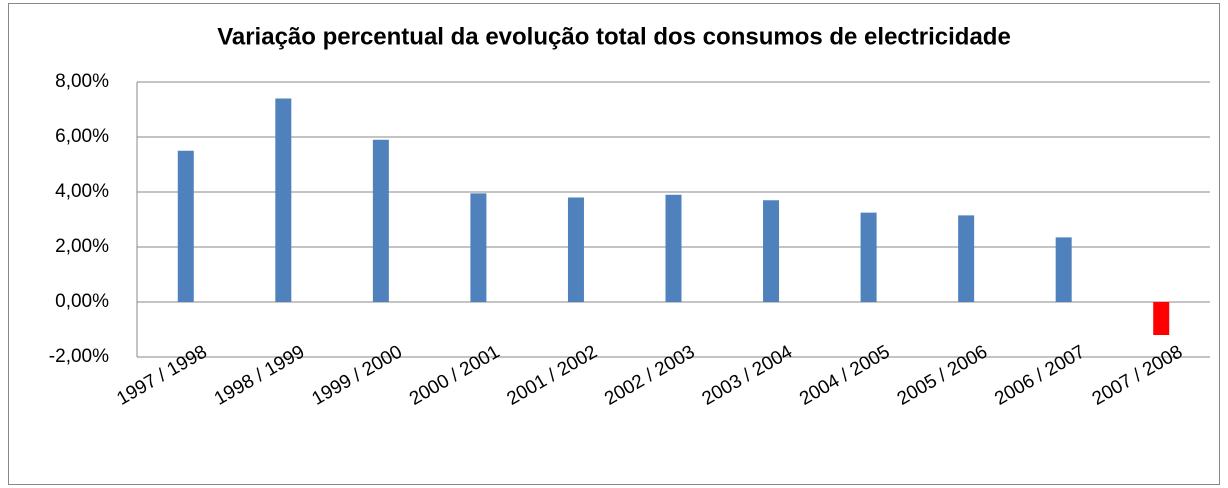 This screenshot has height=488, width=1228. What do you see at coordinates (82, 301) in the screenshot?
I see `y-tick-label: 0,00%` at bounding box center [82, 301].